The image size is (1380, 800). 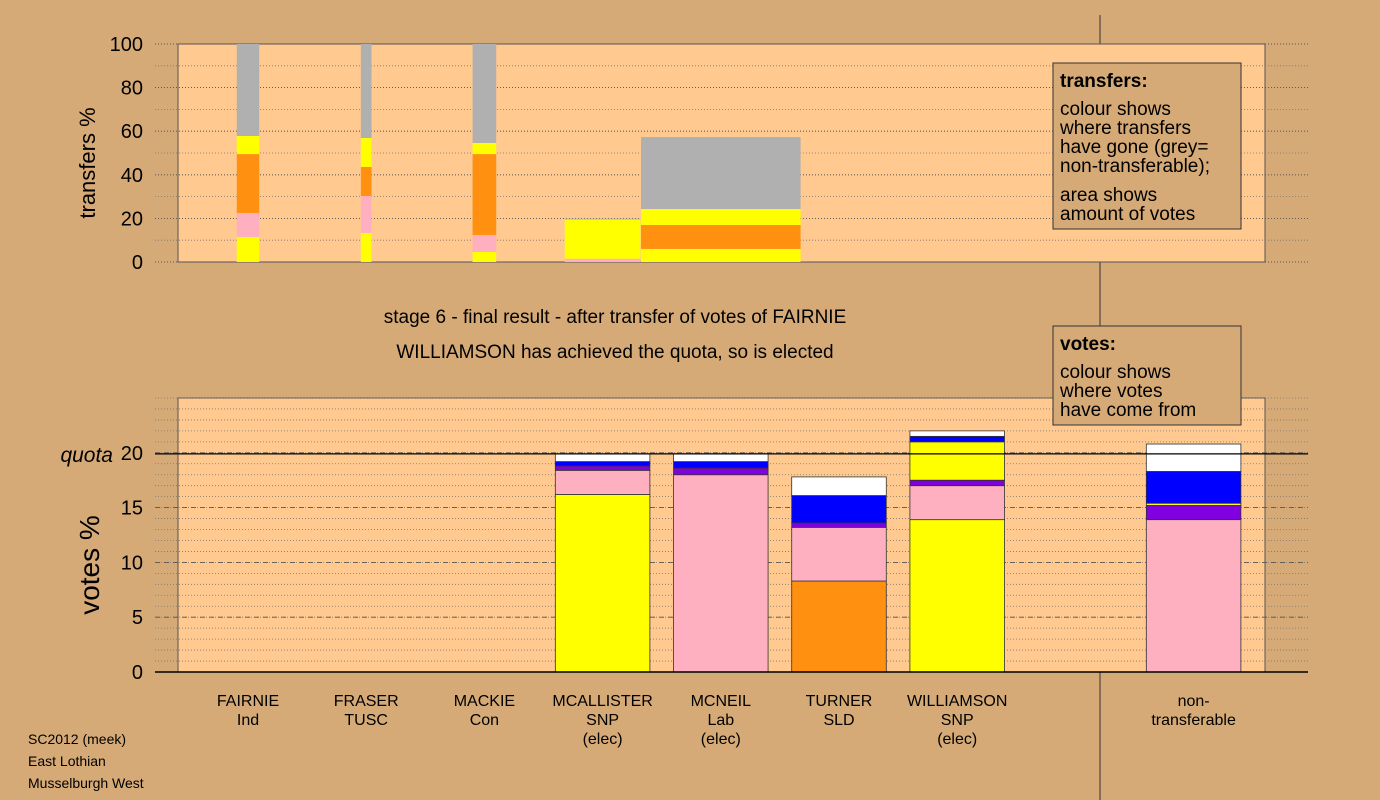 What do you see at coordinates (839, 701) in the screenshot?
I see `label-line: TURNER` at bounding box center [839, 701].